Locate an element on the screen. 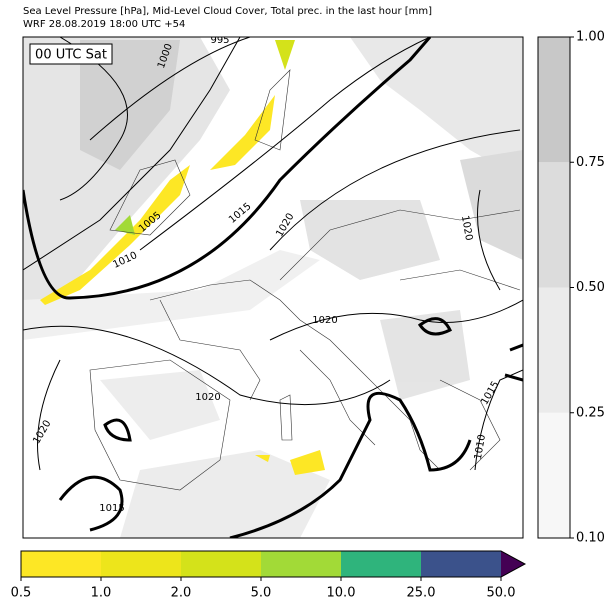 The height and width of the screenshot is (614, 613). colorbar-tick-label: 50.0 is located at coordinates (501, 593).